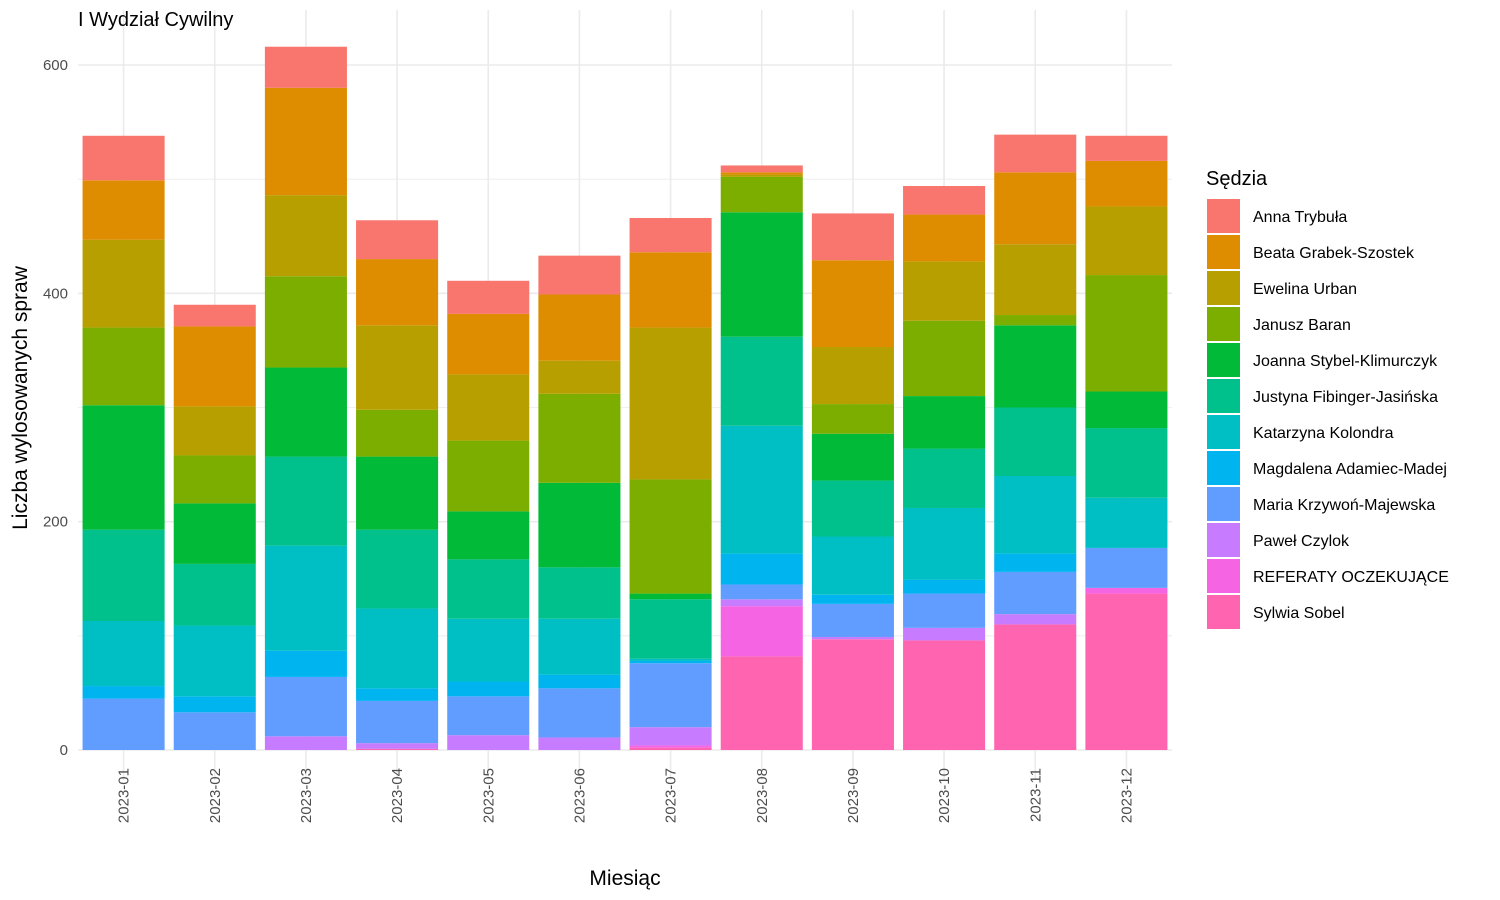 The height and width of the screenshot is (900, 1500). I want to click on y-axis-title: Liczba wylosowanych spraw, so click(20, 397).